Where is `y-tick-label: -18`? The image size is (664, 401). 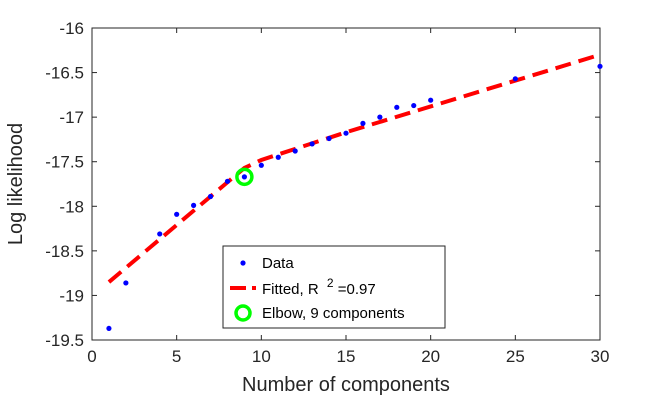 y-tick-label: -18 is located at coordinates (71, 206).